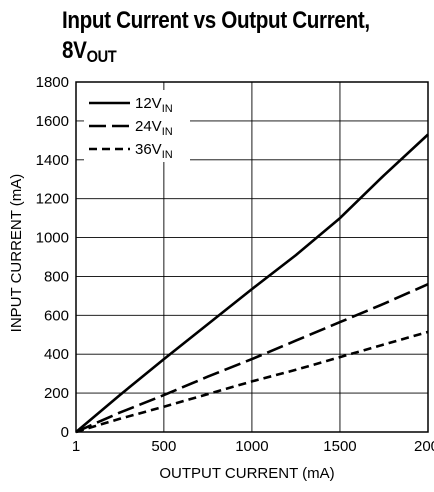 The width and height of the screenshot is (434, 492). What do you see at coordinates (424, 446) in the screenshot?
I see `x-tick-label: 200` at bounding box center [424, 446].